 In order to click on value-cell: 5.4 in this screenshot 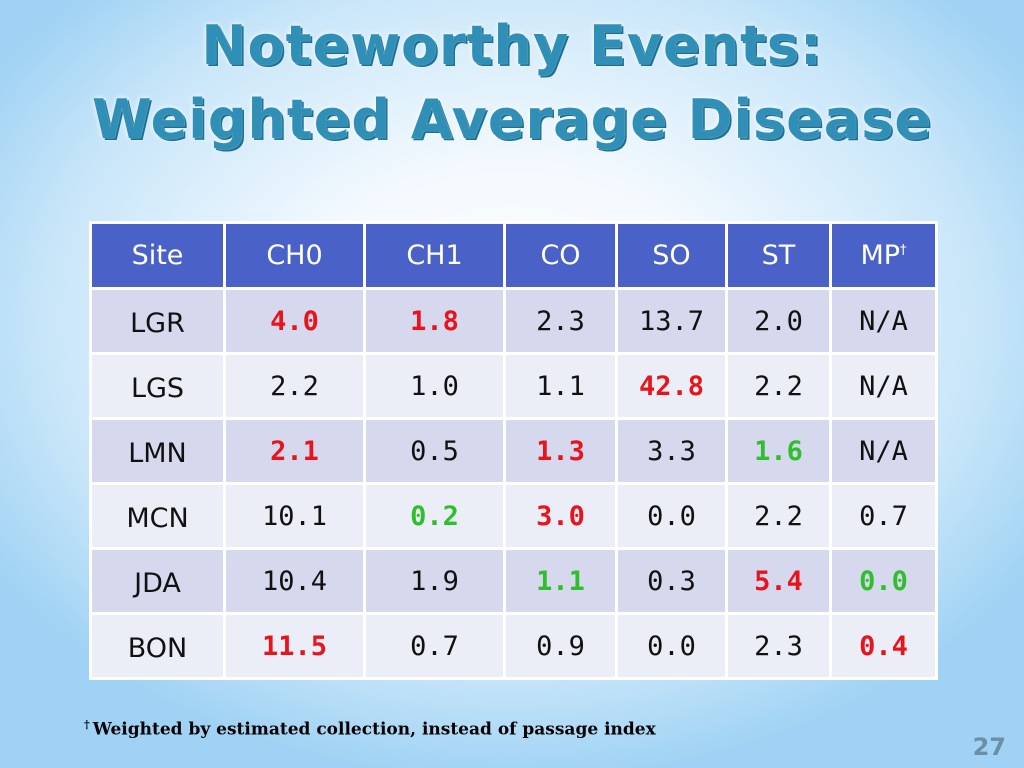, I will do `click(778, 581)`.